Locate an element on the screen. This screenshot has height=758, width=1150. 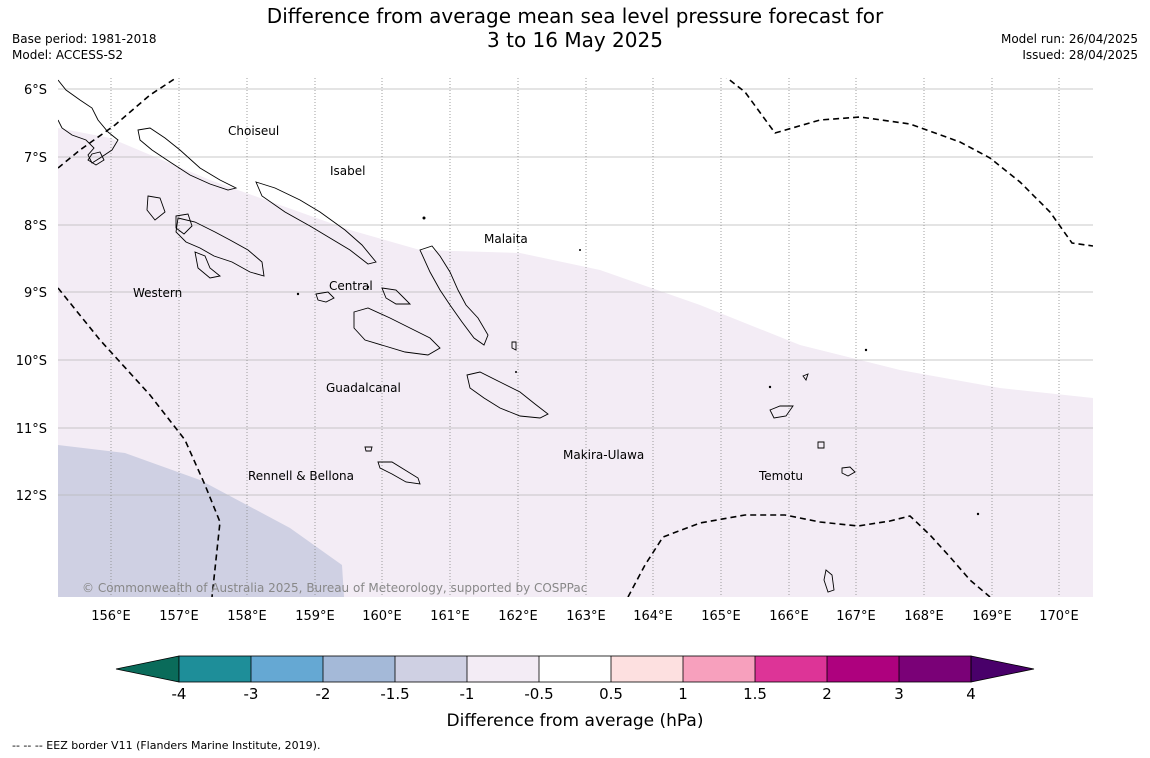
colorbar-tick-label: -0.5 is located at coordinates (538, 694).